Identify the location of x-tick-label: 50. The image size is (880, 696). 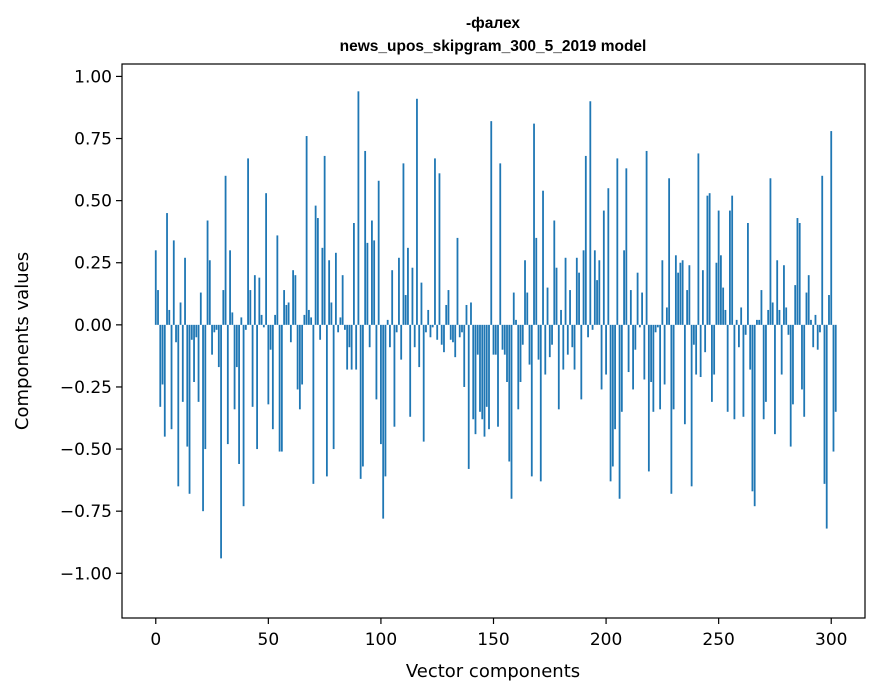
(269, 640).